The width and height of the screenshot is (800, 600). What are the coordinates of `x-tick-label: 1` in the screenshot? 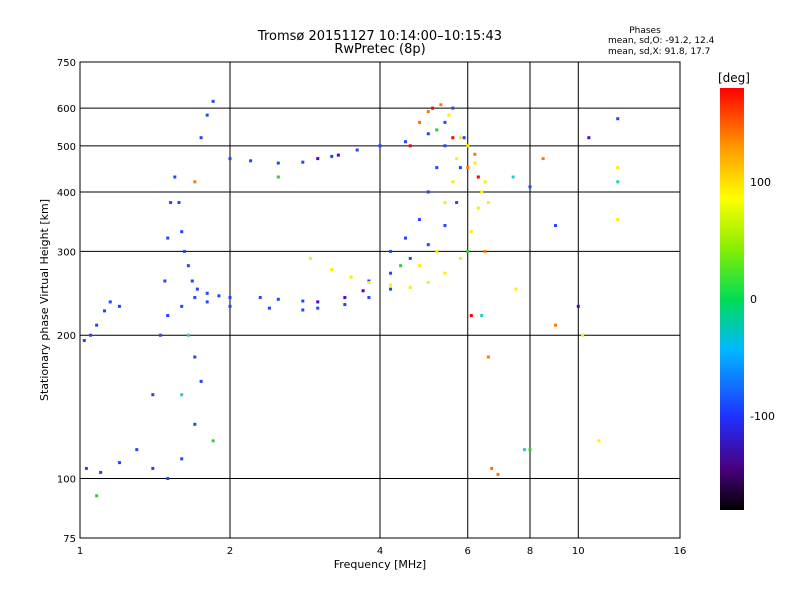 It's located at (80, 551).